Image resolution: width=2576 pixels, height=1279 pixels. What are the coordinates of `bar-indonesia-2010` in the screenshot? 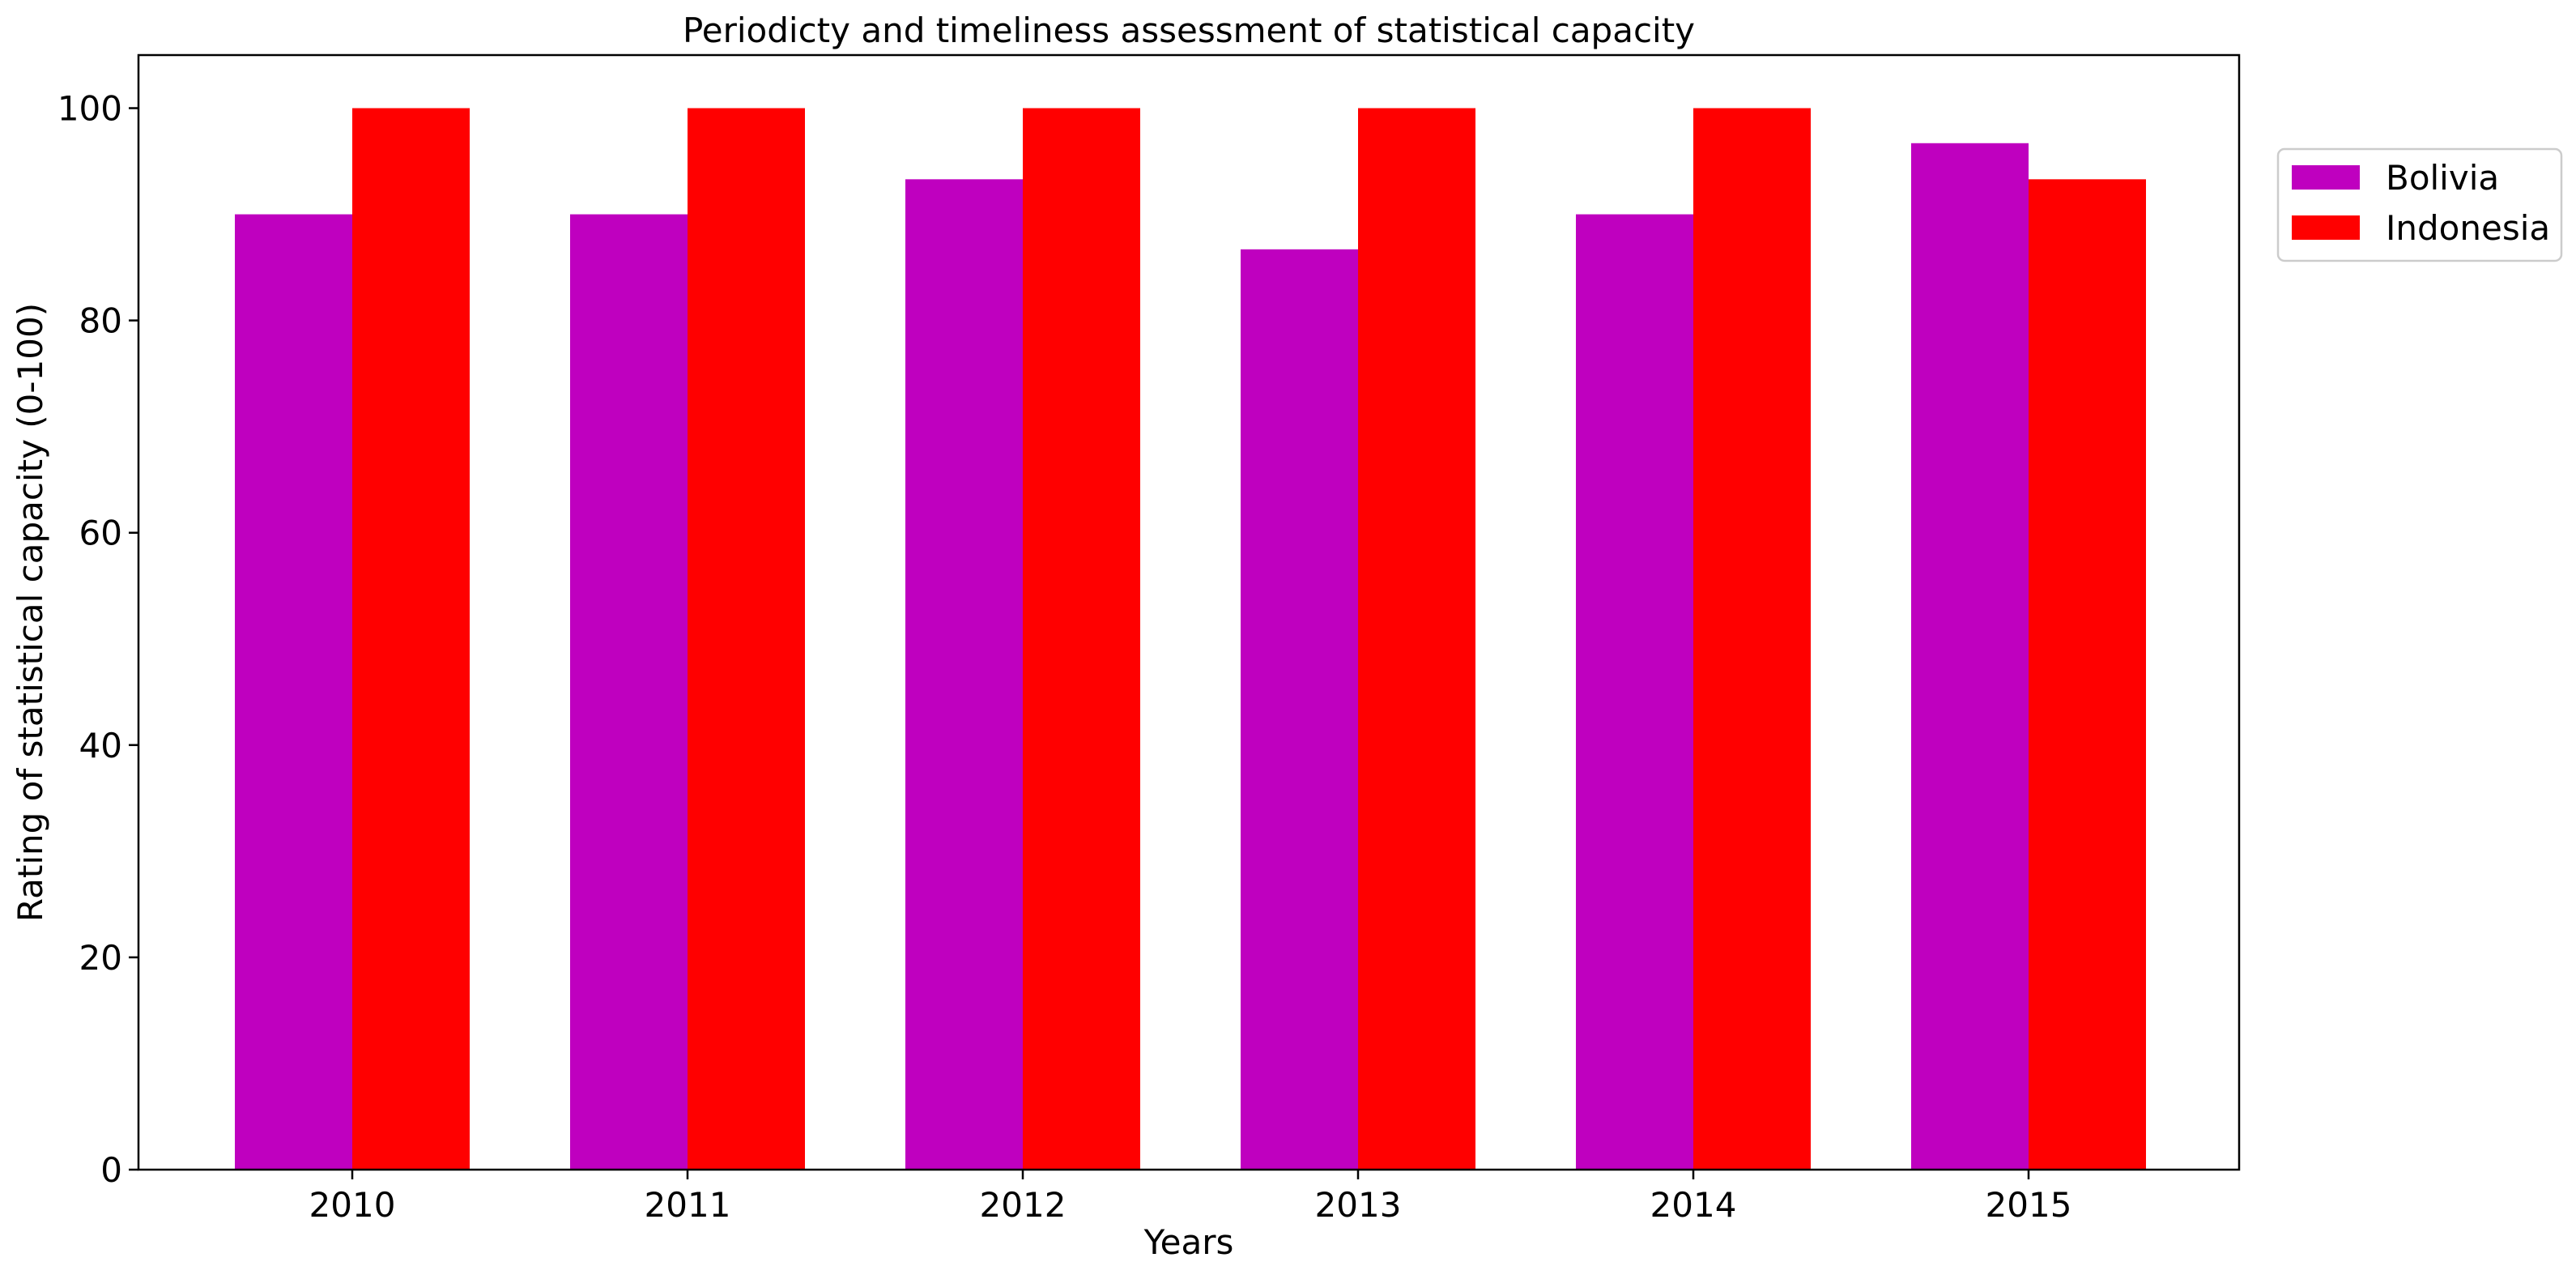 It's located at (411, 639).